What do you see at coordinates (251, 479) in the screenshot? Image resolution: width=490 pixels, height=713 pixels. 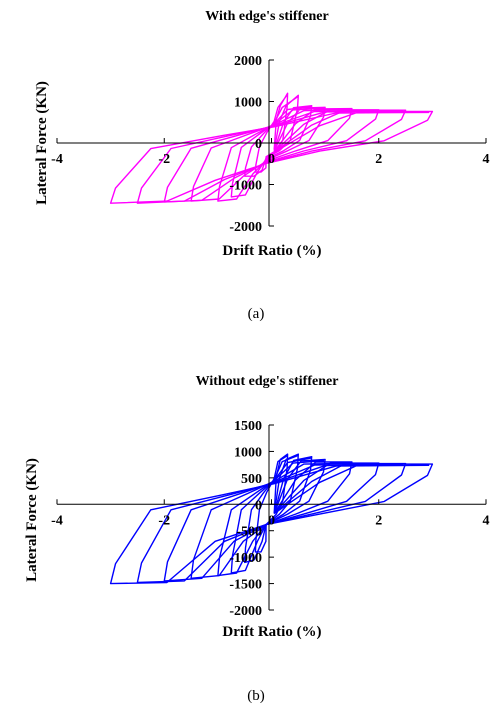 I see `y-tick-label: 500` at bounding box center [251, 479].